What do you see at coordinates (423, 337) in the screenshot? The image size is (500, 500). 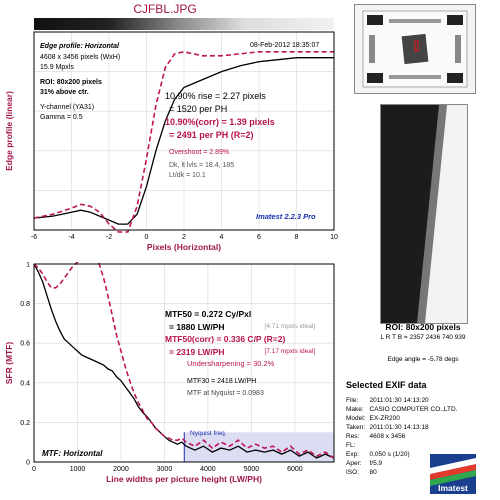 I see `roi-lrtb: L R T B = 2357 2436 740 939` at bounding box center [423, 337].